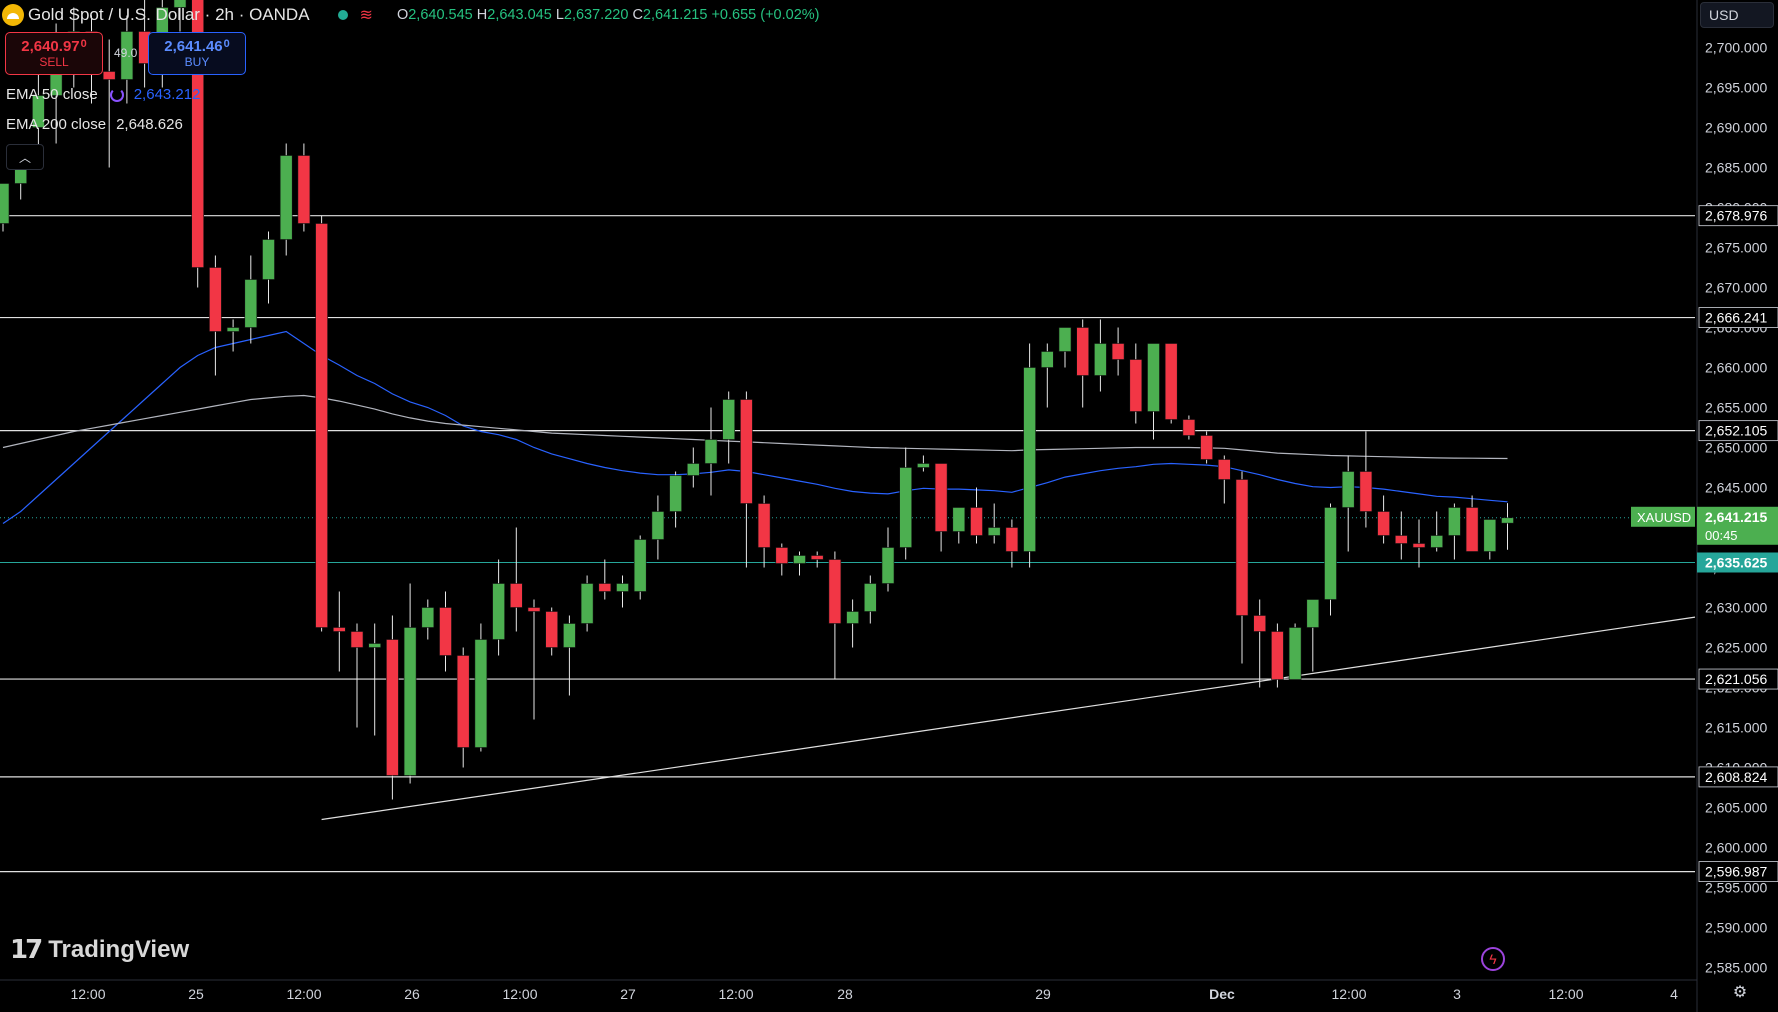 This screenshot has width=1778, height=1012. What do you see at coordinates (169, 14) in the screenshot?
I see `symbol-title: Gold Spot / U.S. Dollar · 2h · OANDA` at bounding box center [169, 14].